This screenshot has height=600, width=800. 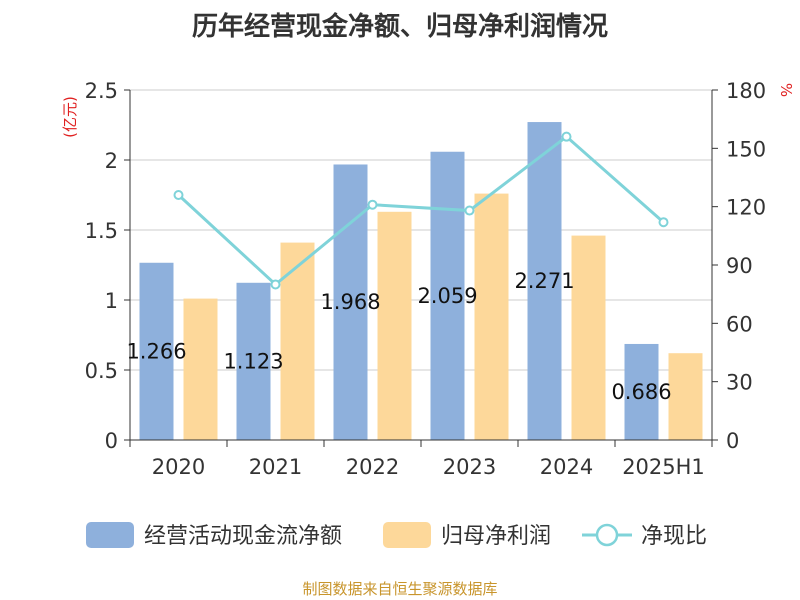 What do you see at coordinates (739, 324) in the screenshot?
I see `y-right-tick-label: 60` at bounding box center [739, 324].